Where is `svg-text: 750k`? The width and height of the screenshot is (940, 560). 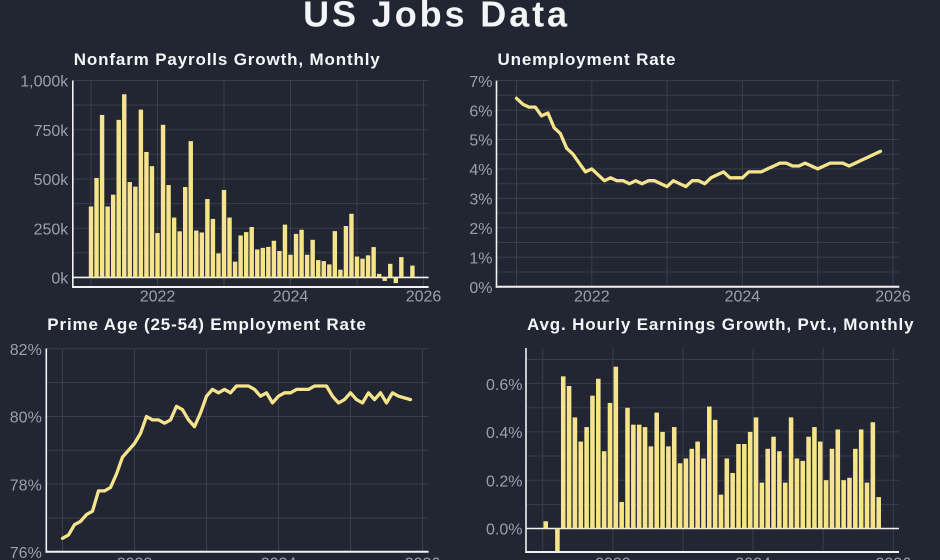
svg-text: 750k is located at coordinates (52, 131).